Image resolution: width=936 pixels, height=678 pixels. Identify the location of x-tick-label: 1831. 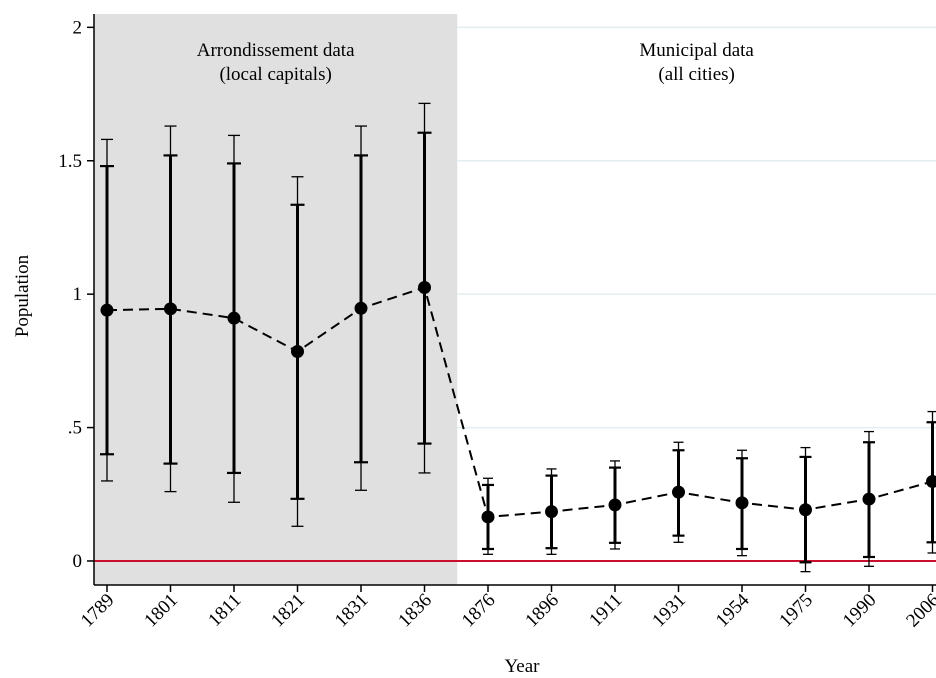
(352, 611).